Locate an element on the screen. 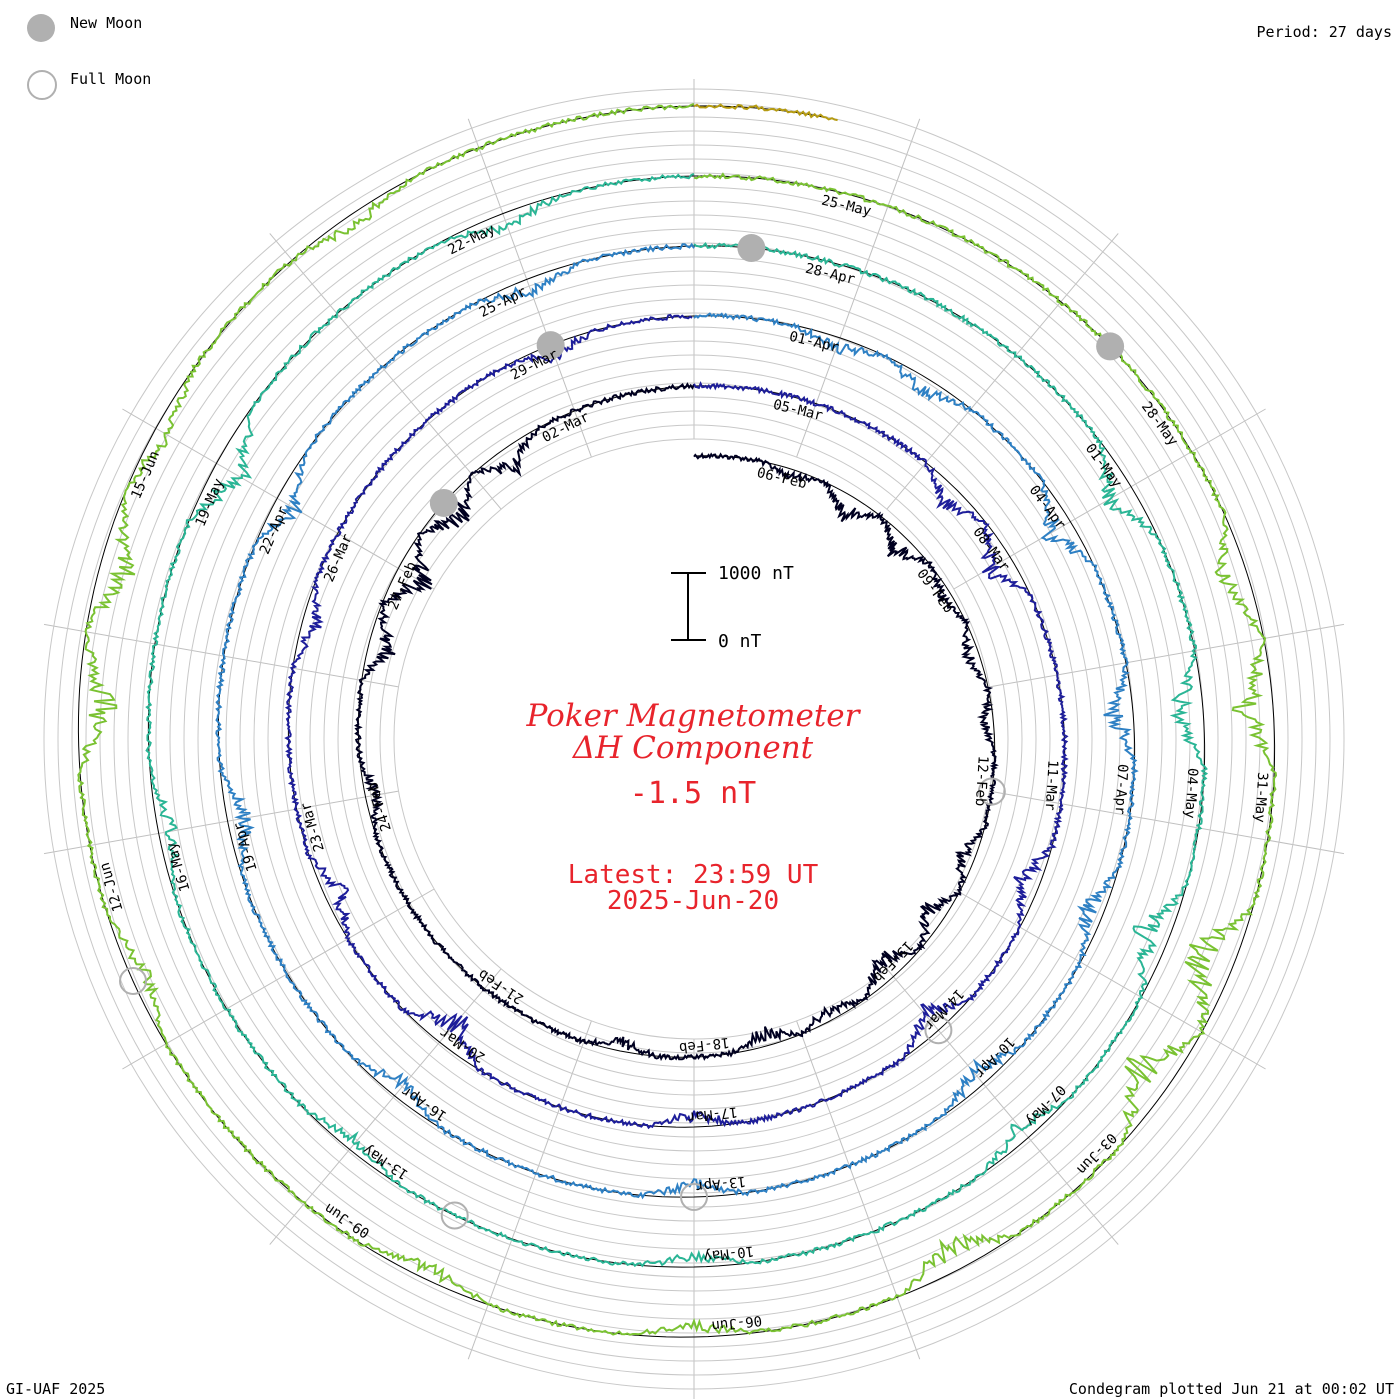 The image size is (1400, 1400). scale-bottom-label: 0 nT is located at coordinates (740, 641).